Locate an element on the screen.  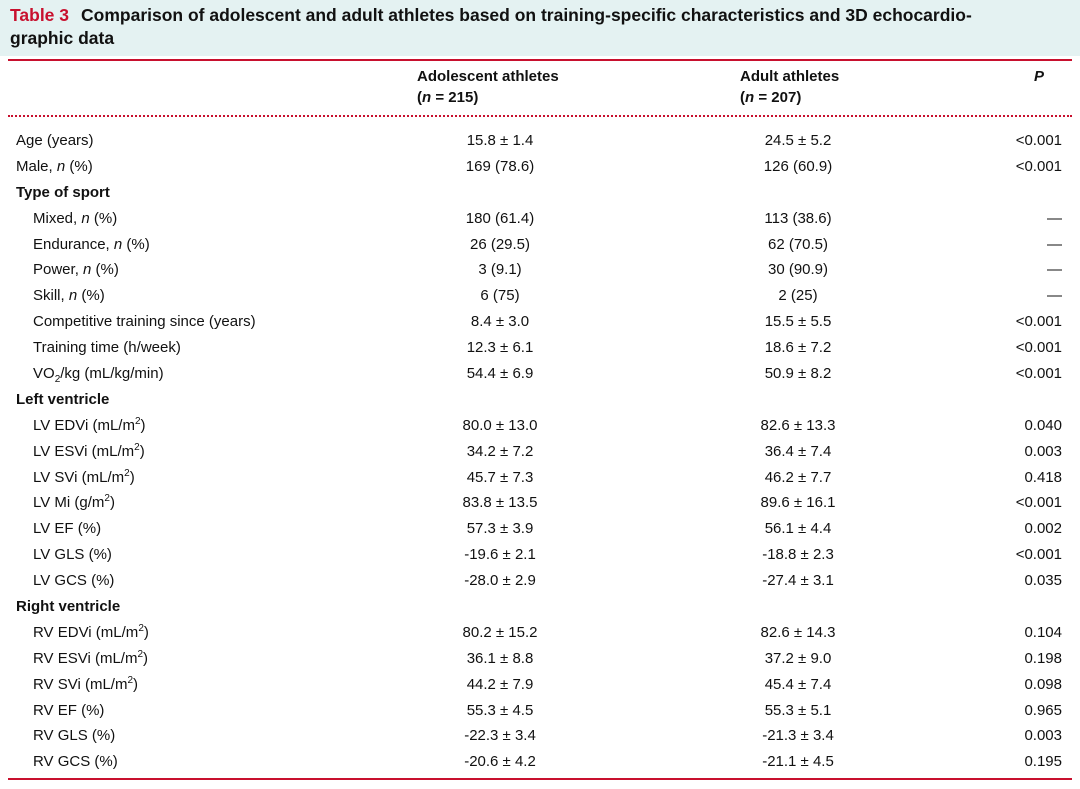
adolescent-value: 80.0 ± 13.0 is located at coordinates (500, 425).